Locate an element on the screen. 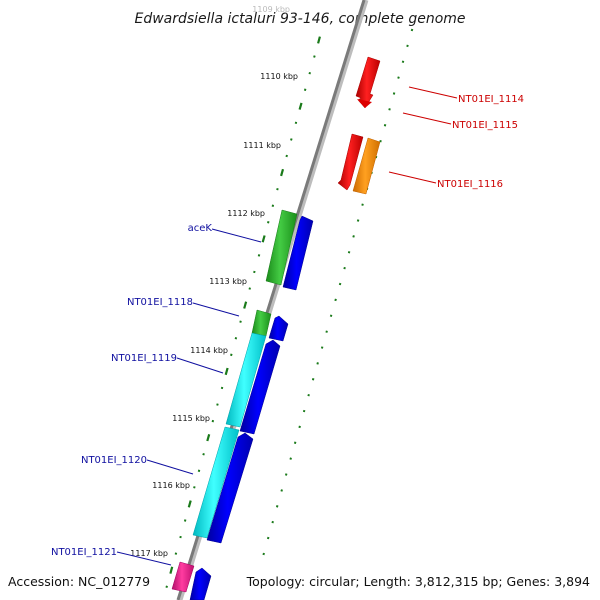 The image size is (600, 600). tick-label: 1115 kbp is located at coordinates (191, 418).